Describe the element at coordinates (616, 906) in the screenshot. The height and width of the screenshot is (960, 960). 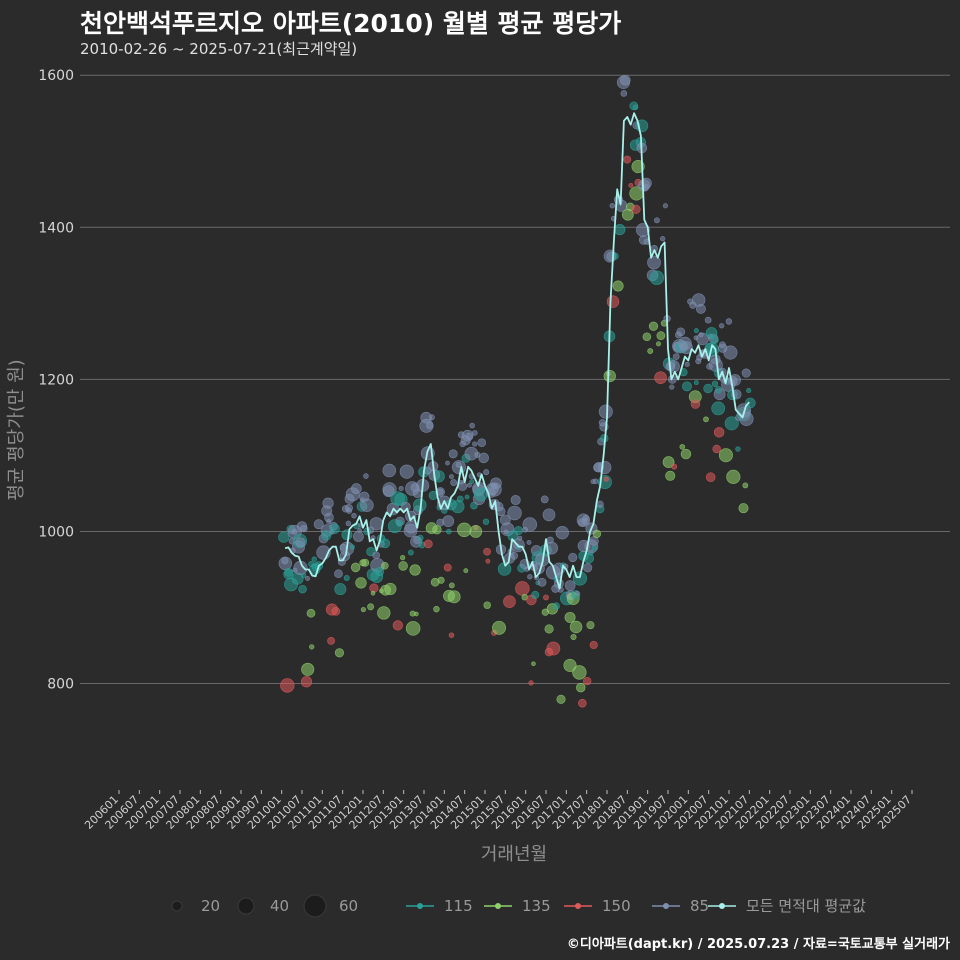
I see `legend-label: 150` at that location.